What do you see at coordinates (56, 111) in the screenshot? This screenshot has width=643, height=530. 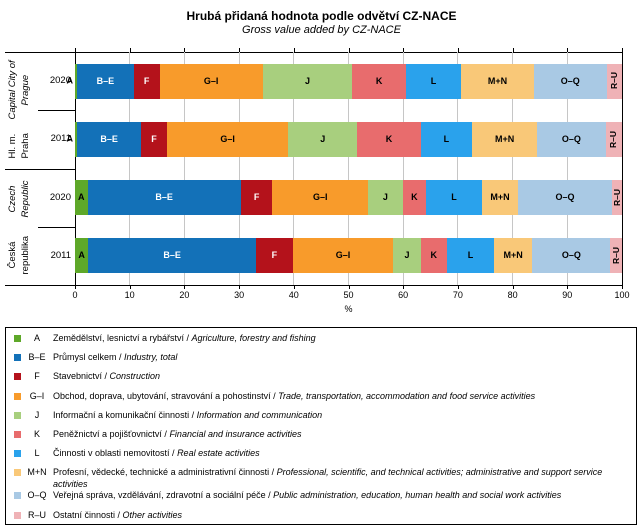 I see `year-separator` at bounding box center [56, 111].